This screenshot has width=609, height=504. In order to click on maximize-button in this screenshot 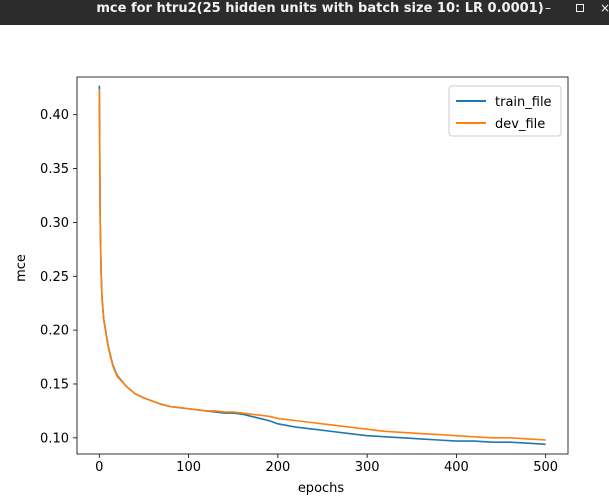, I will do `click(580, 9)`.